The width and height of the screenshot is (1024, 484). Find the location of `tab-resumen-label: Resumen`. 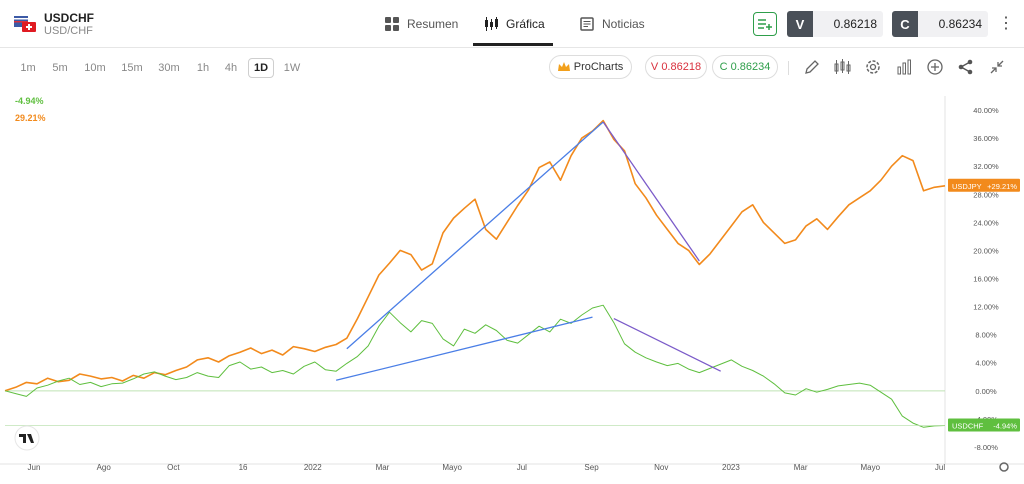

tab-resumen-label: Resumen is located at coordinates (433, 24).